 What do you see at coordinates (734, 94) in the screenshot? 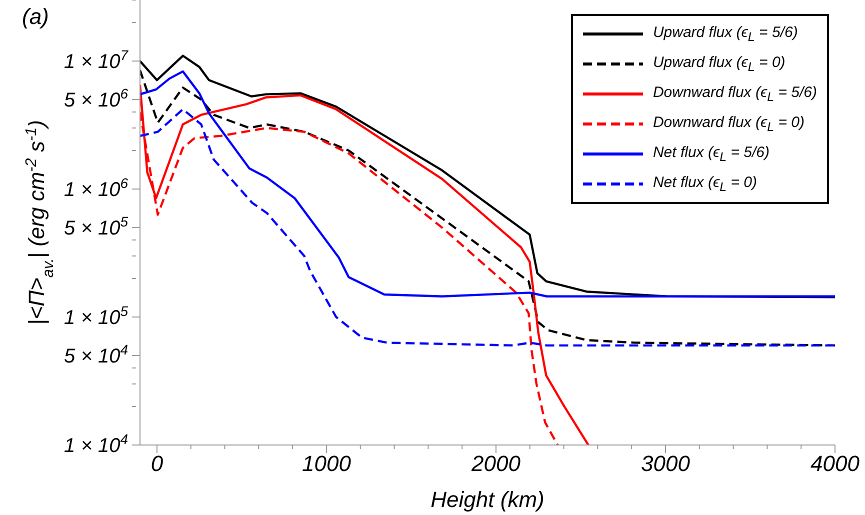
I see `legend-label: Downward flux (ϵ$_{L}$ = 5/6)` at bounding box center [734, 94].